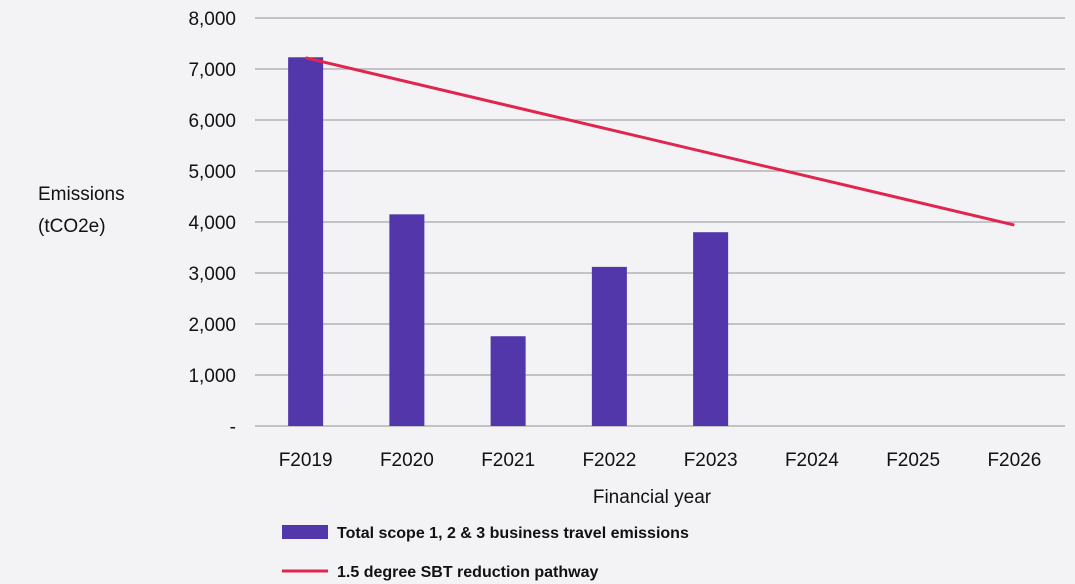  I want to click on y-tick-label: 7,000, so click(212, 70).